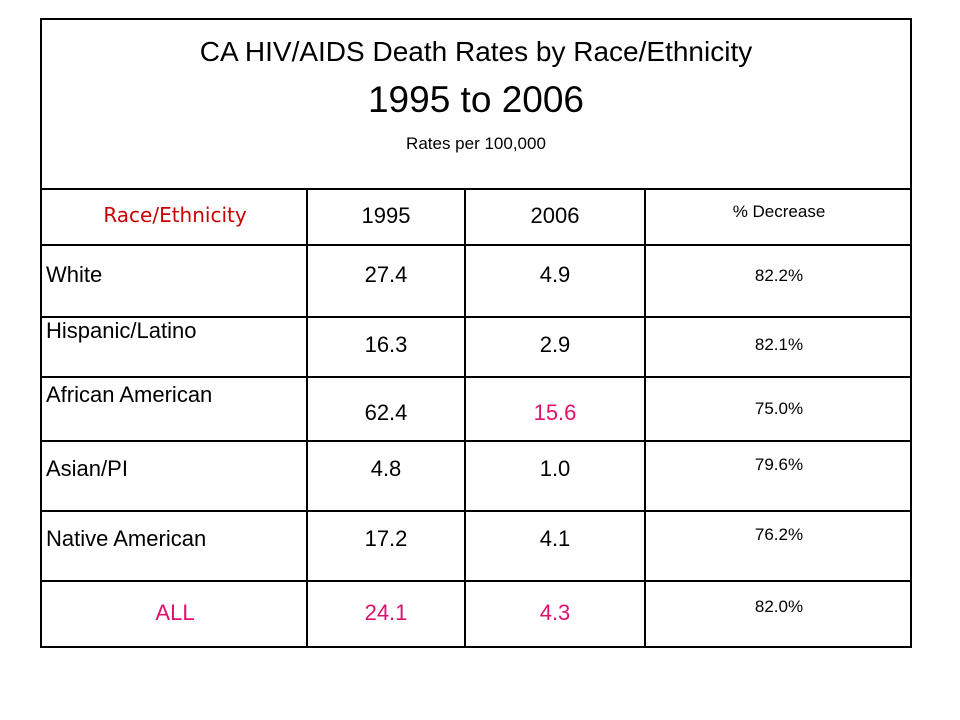 This screenshot has height=720, width=960. Describe the element at coordinates (779, 211) in the screenshot. I see `header-pct-decrease: % Decrease` at that location.